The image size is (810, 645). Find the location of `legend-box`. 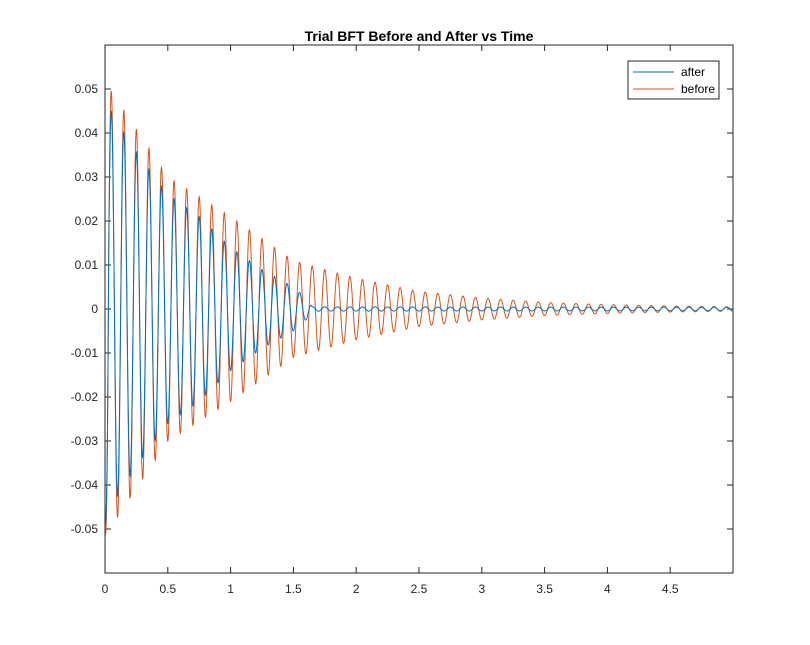

legend-box is located at coordinates (673, 80).